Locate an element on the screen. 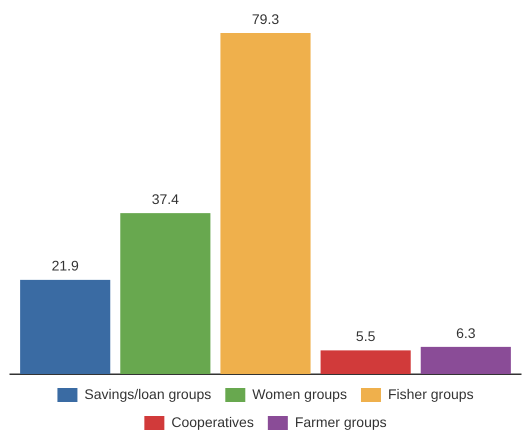  data-label: 79.3 is located at coordinates (266, 18).